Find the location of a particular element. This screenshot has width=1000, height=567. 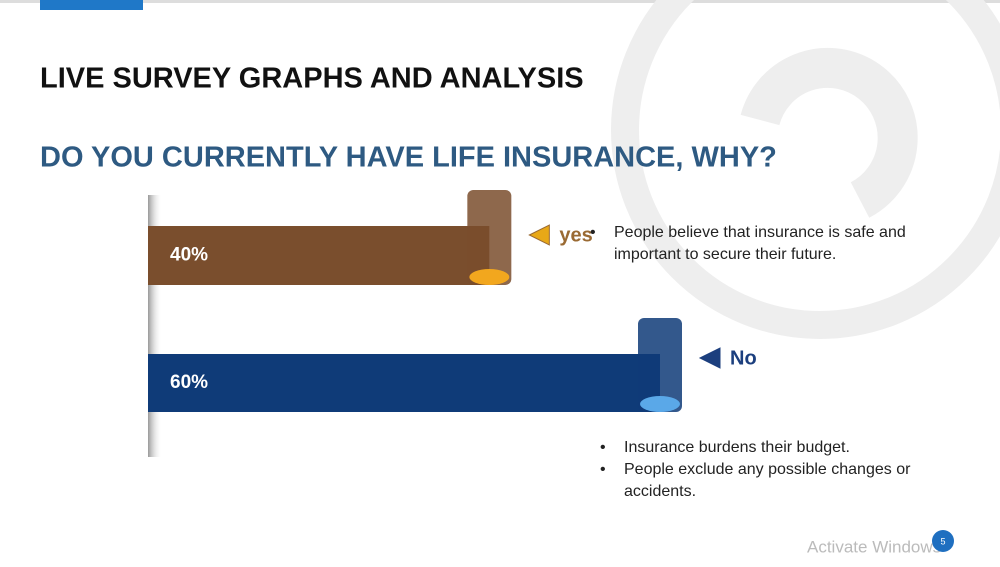

accent-bar is located at coordinates (91, 5).